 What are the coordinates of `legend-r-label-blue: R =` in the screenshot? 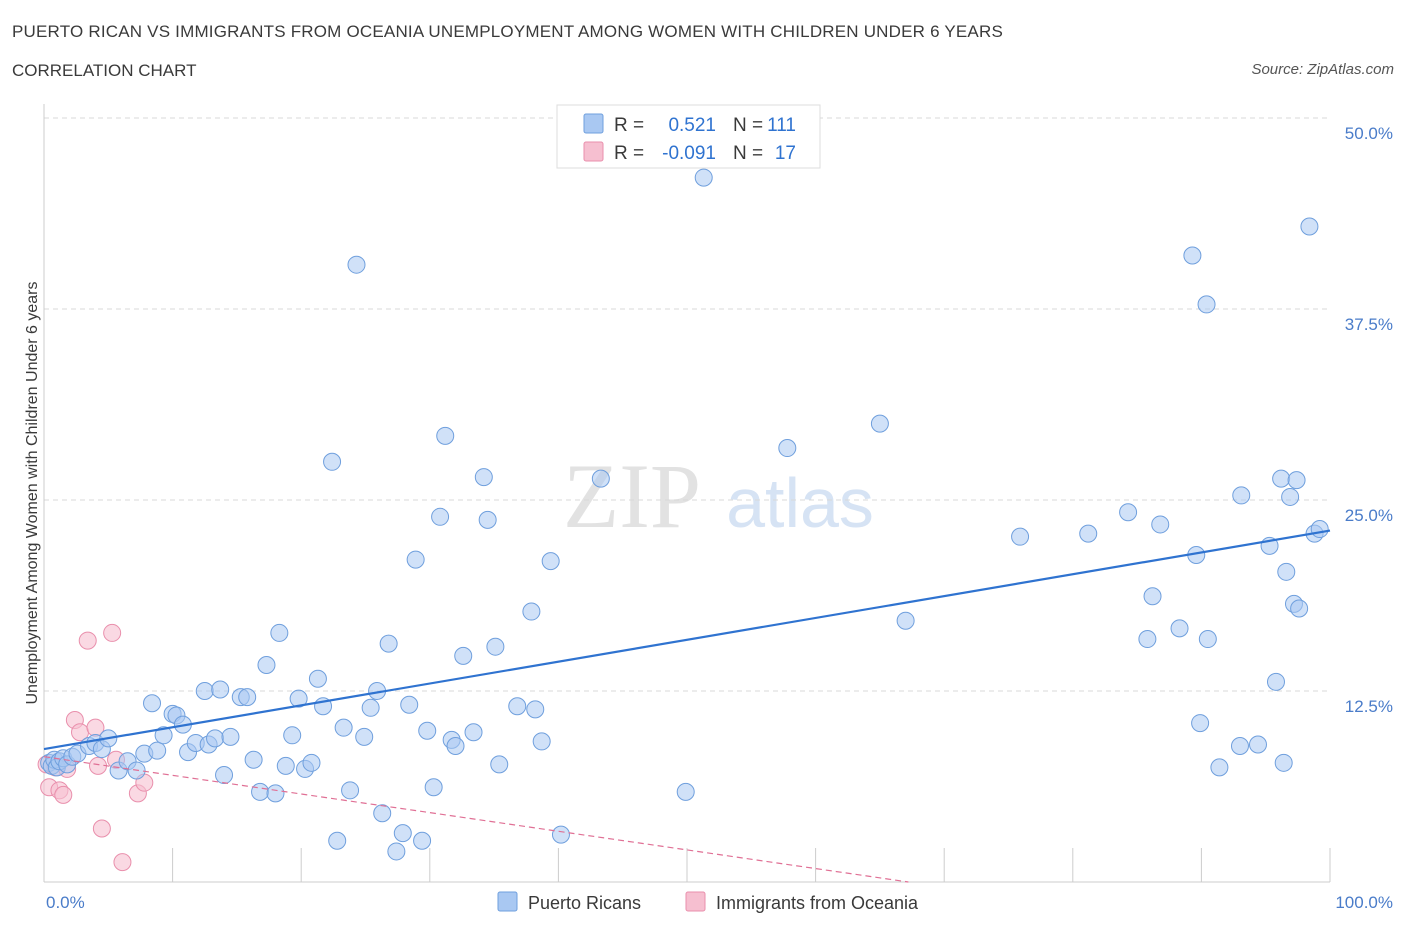 It's located at (629, 125).